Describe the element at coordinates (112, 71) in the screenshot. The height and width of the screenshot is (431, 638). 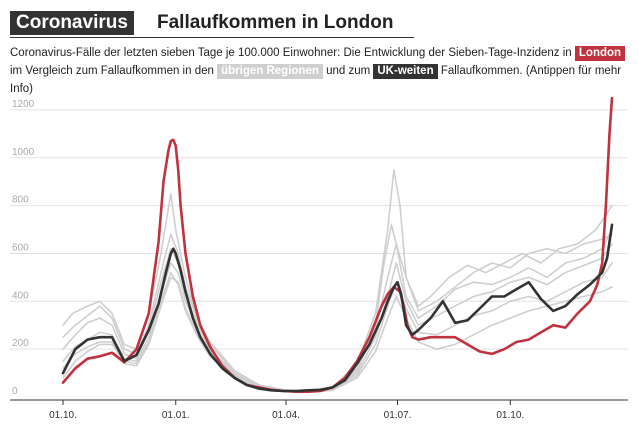
I see `subtitle-text-2: im Vergleich zum Fallaufkommen in den` at that location.